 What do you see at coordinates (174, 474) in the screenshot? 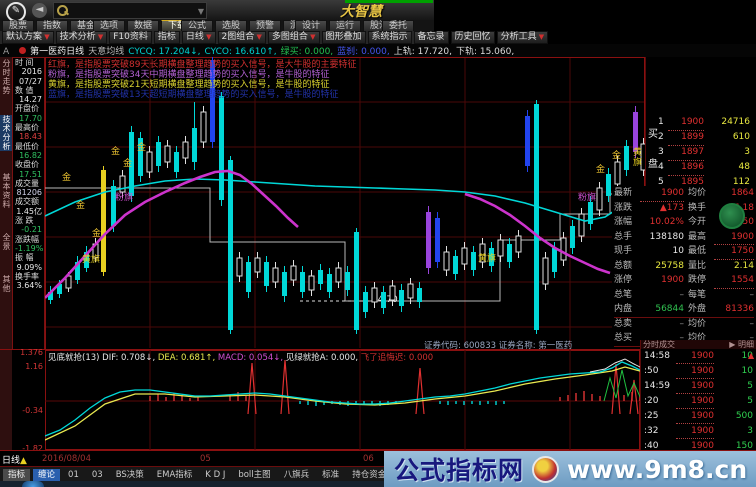
I see `bottom-tab-EMA指标: EMA指标` at bounding box center [174, 474].